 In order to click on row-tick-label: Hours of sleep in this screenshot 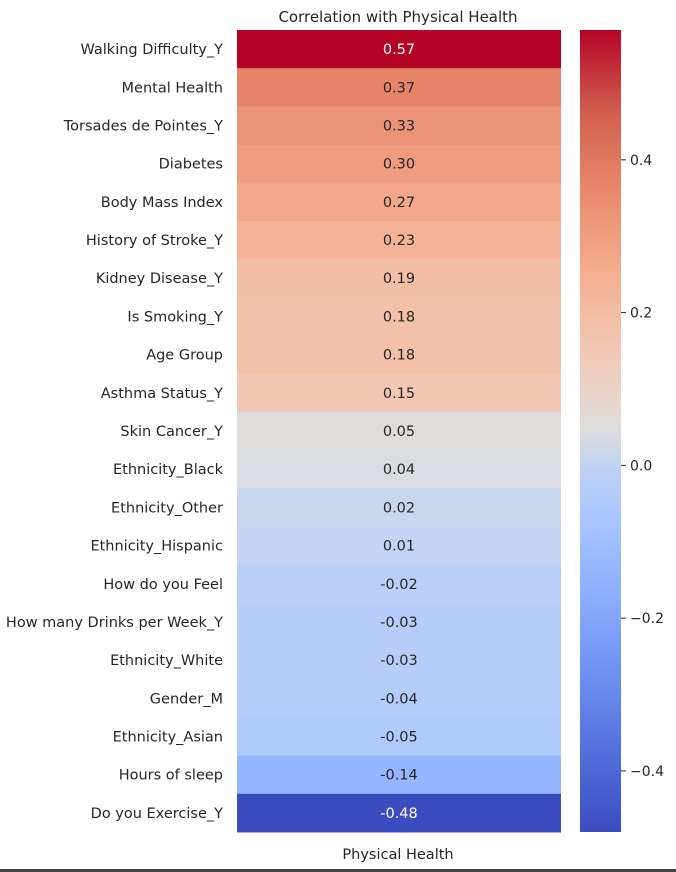, I will do `click(171, 776)`.